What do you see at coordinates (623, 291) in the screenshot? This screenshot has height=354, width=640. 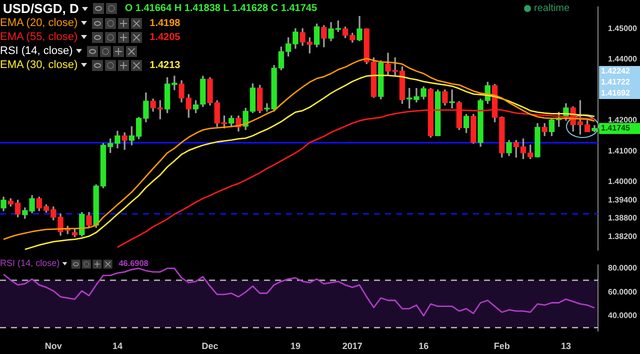 I see `y-tick-label: 60.0000` at bounding box center [623, 291].